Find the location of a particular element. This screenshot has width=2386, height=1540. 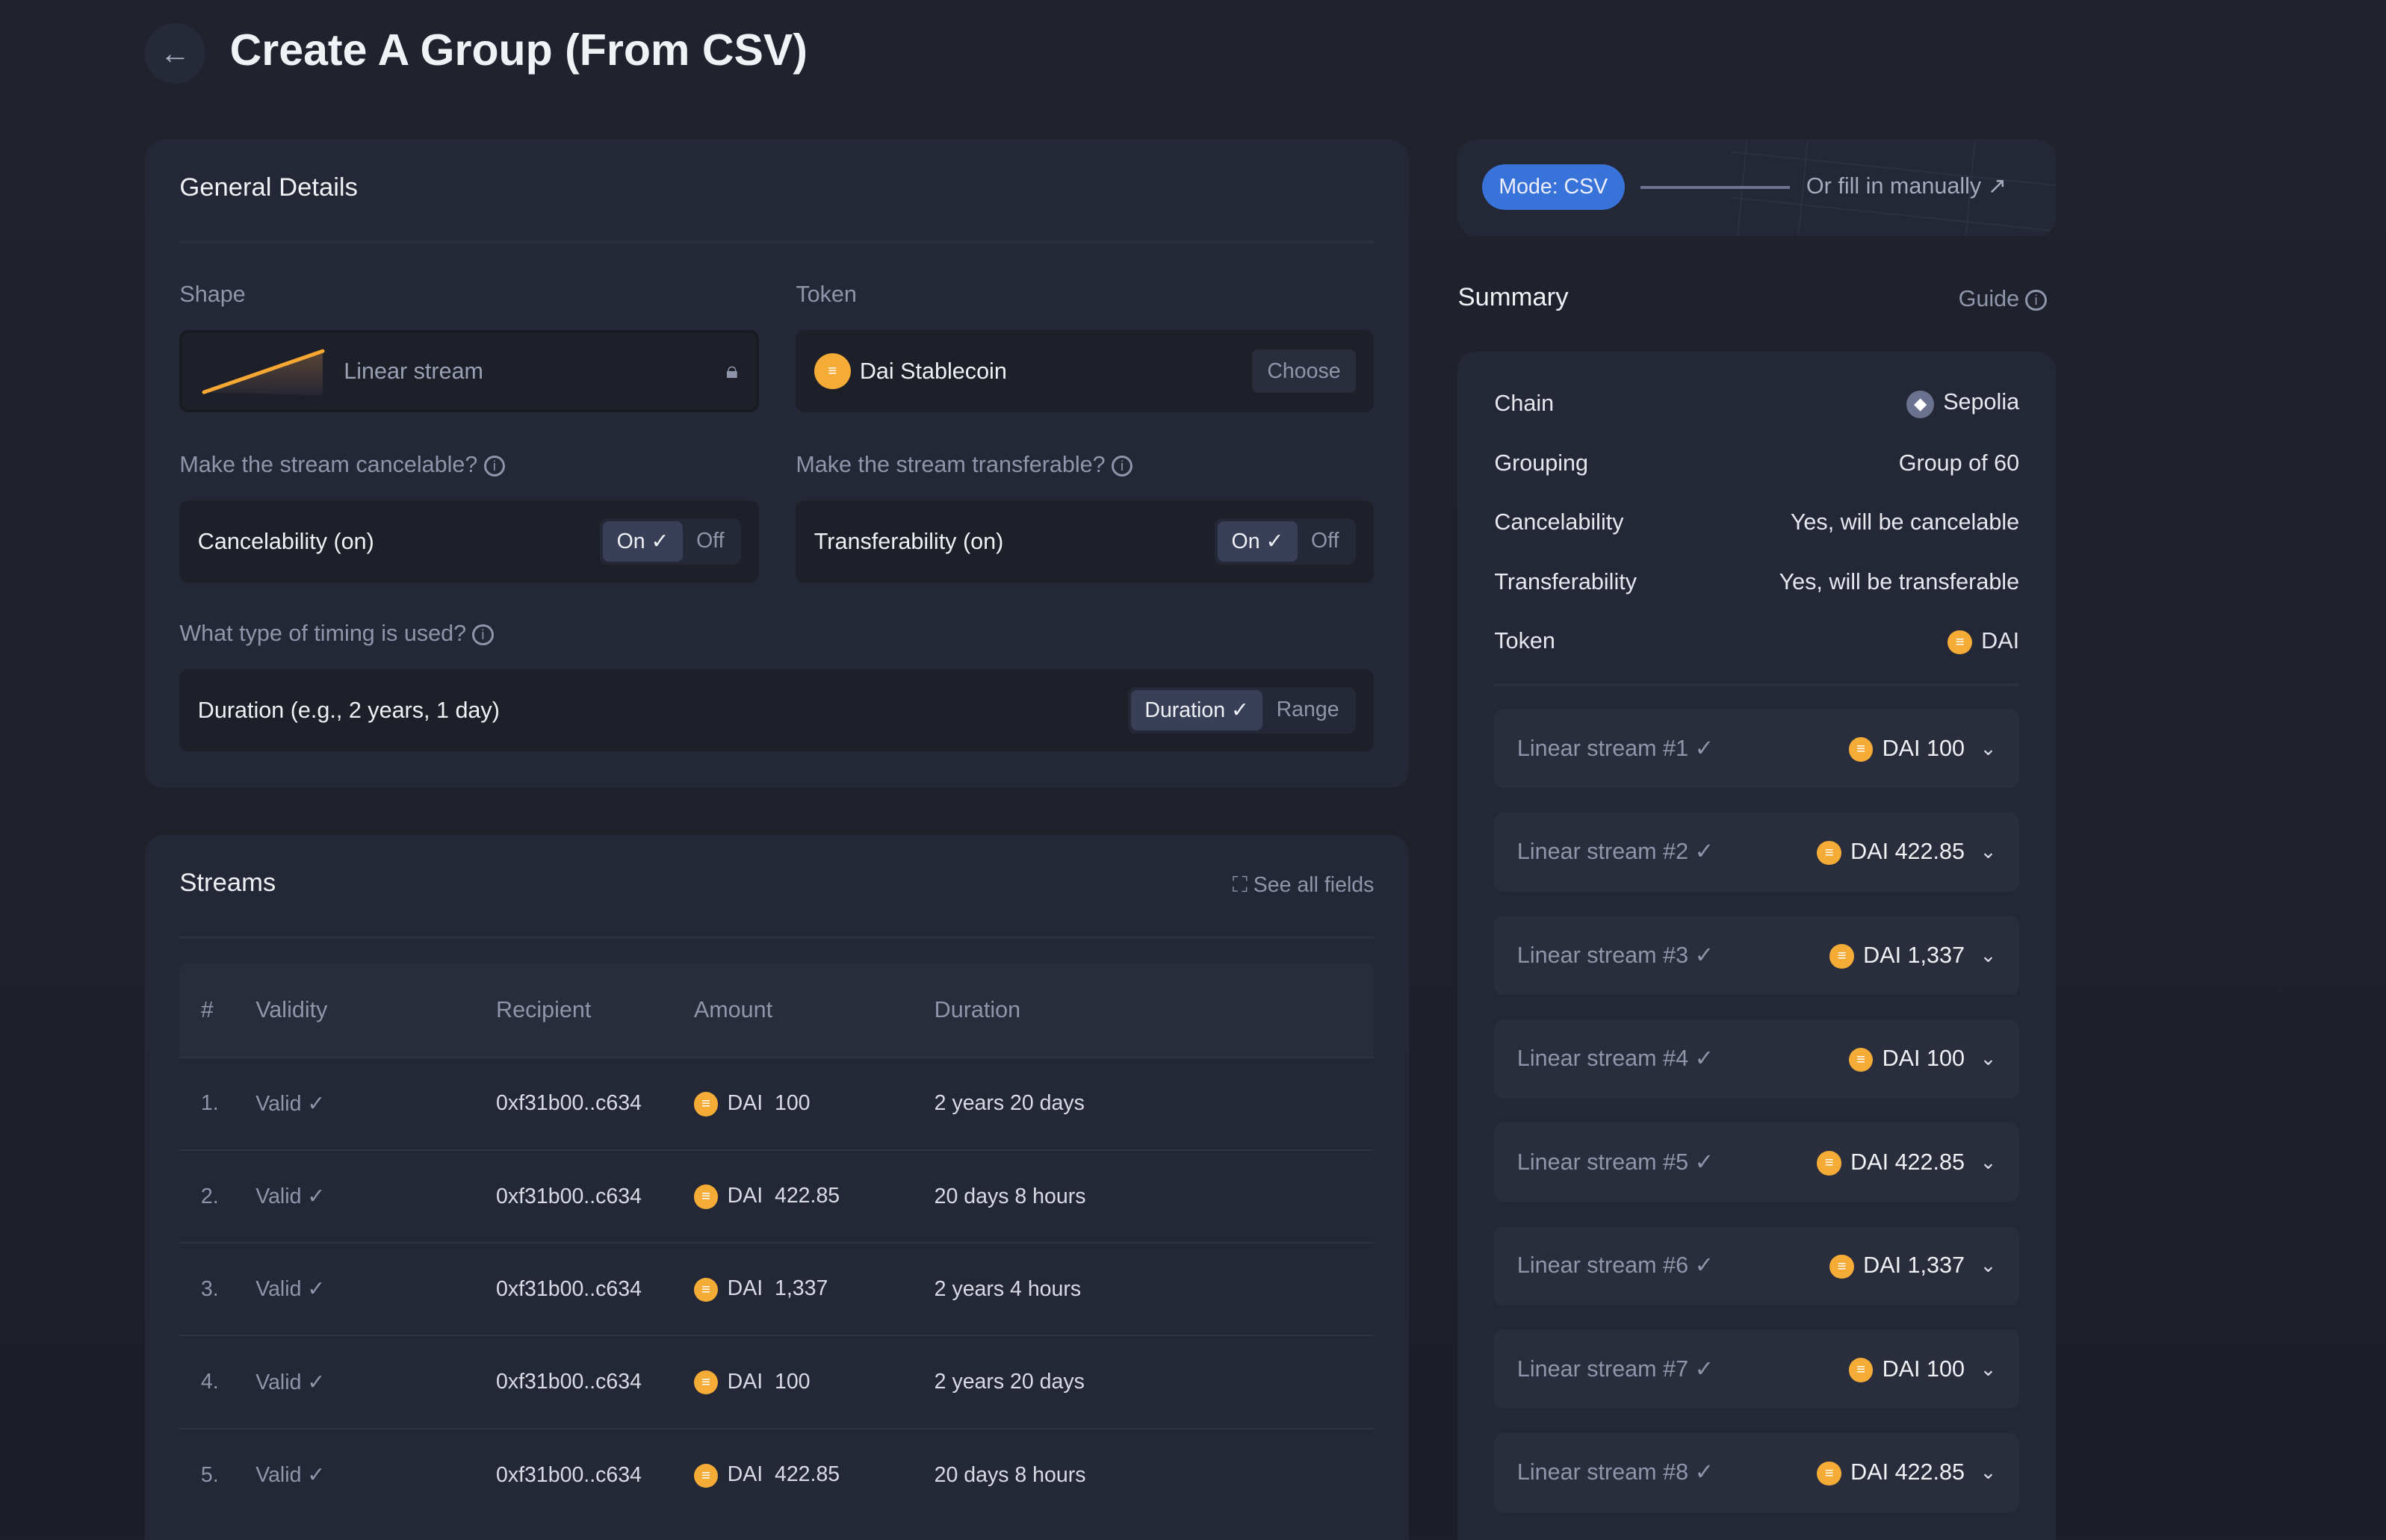

back-button: ← is located at coordinates (174, 53).